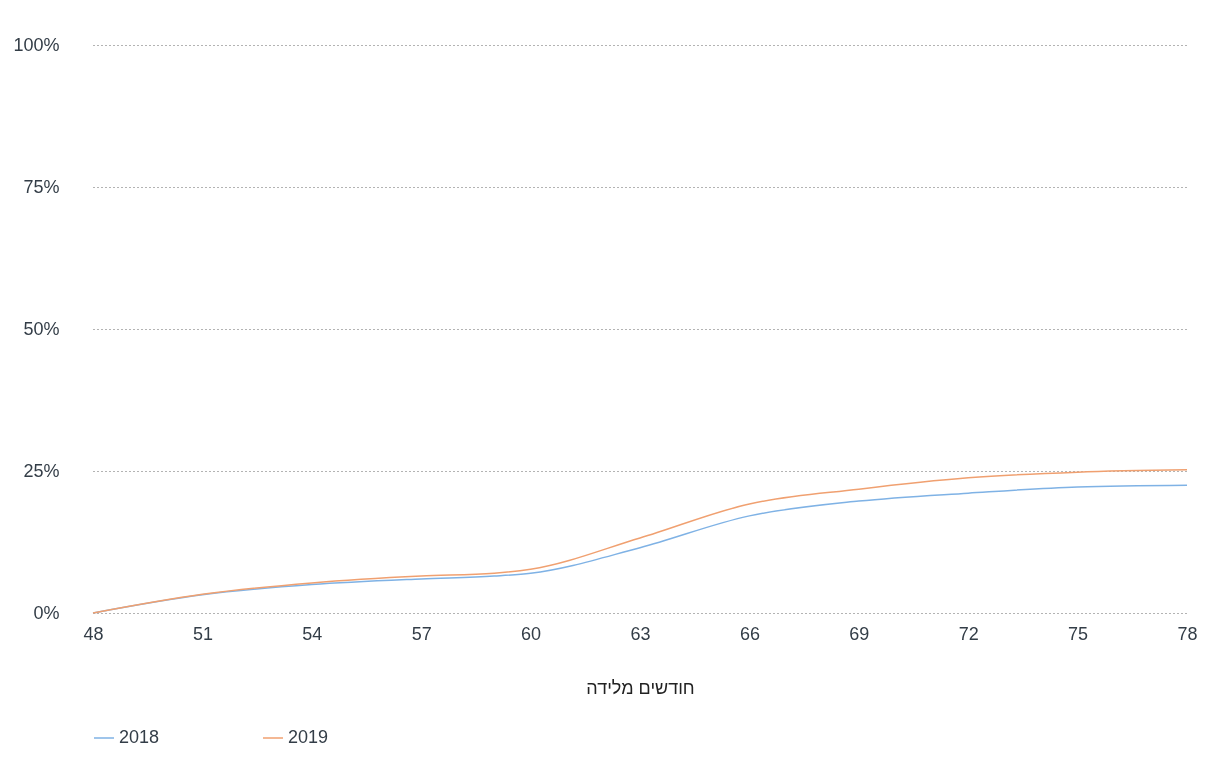 The width and height of the screenshot is (1226, 784). I want to click on x-tick-label: 57, so click(421, 633).